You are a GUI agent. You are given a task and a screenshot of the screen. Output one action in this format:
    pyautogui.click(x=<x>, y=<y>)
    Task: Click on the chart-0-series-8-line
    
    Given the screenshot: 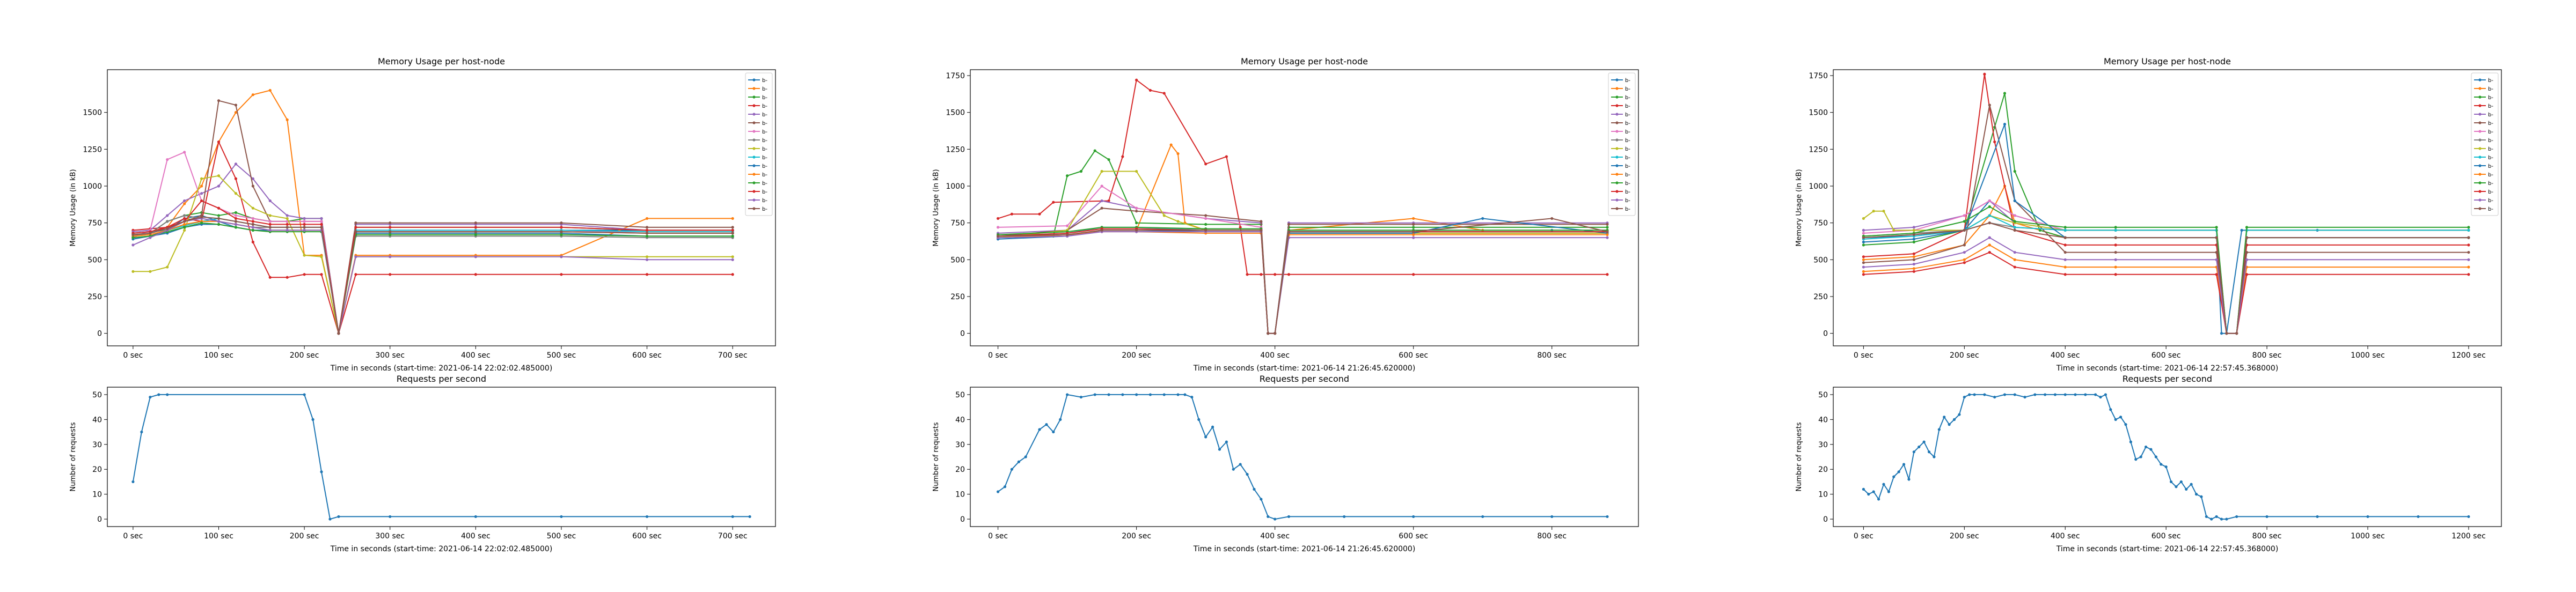 What is the action you would take?
    pyautogui.click(x=433, y=255)
    